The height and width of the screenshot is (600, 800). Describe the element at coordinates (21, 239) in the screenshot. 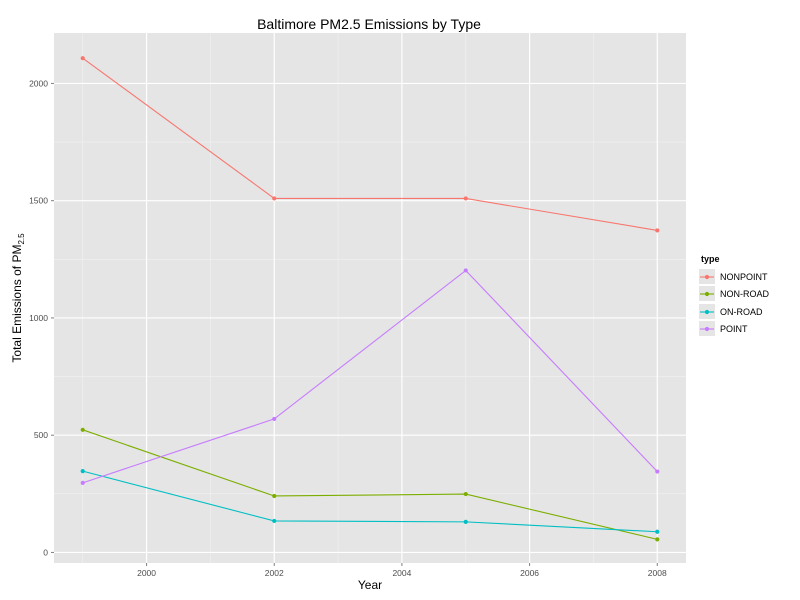

I see `y-axis-label-subscript: 2.5` at that location.